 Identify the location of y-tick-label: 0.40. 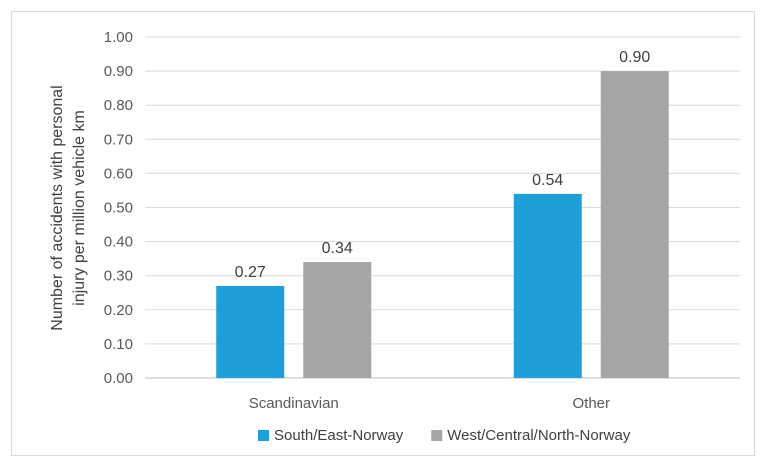
(118, 242).